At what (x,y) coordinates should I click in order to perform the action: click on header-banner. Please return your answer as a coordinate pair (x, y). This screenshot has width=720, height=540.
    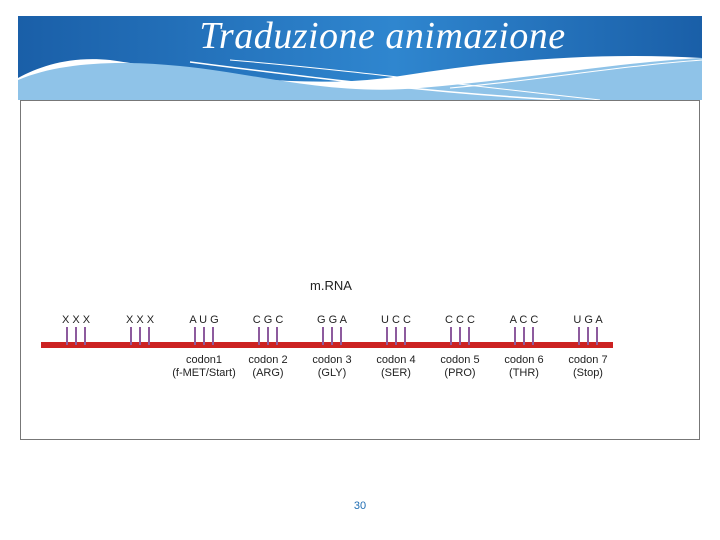
    Looking at the image, I should click on (360, 58).